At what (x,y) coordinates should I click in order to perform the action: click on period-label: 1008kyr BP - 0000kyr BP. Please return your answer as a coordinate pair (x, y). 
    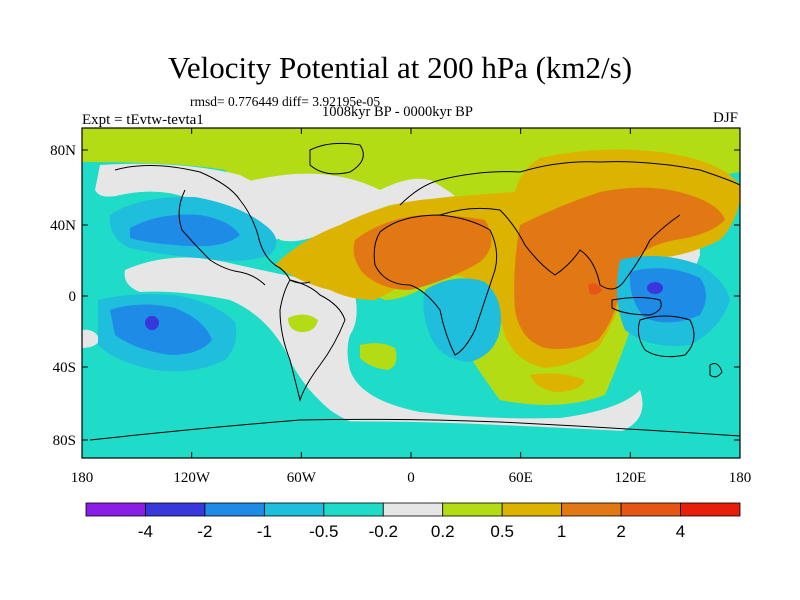
    Looking at the image, I should click on (397, 112).